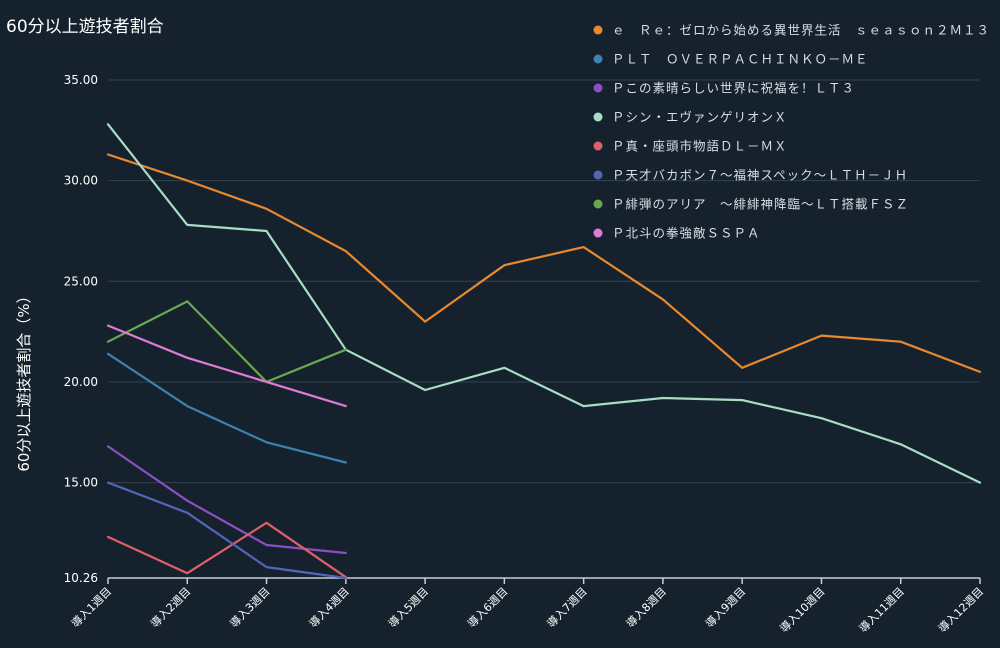 This screenshot has width=1000, height=648. Describe the element at coordinates (408, 607) in the screenshot. I see `x-tick-label: 導入5週目` at that location.